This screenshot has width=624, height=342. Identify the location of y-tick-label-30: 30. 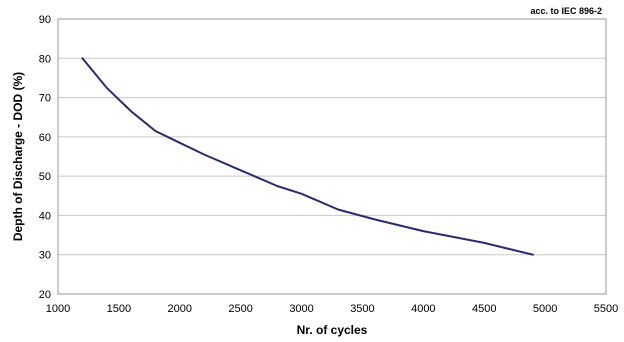
(45, 256).